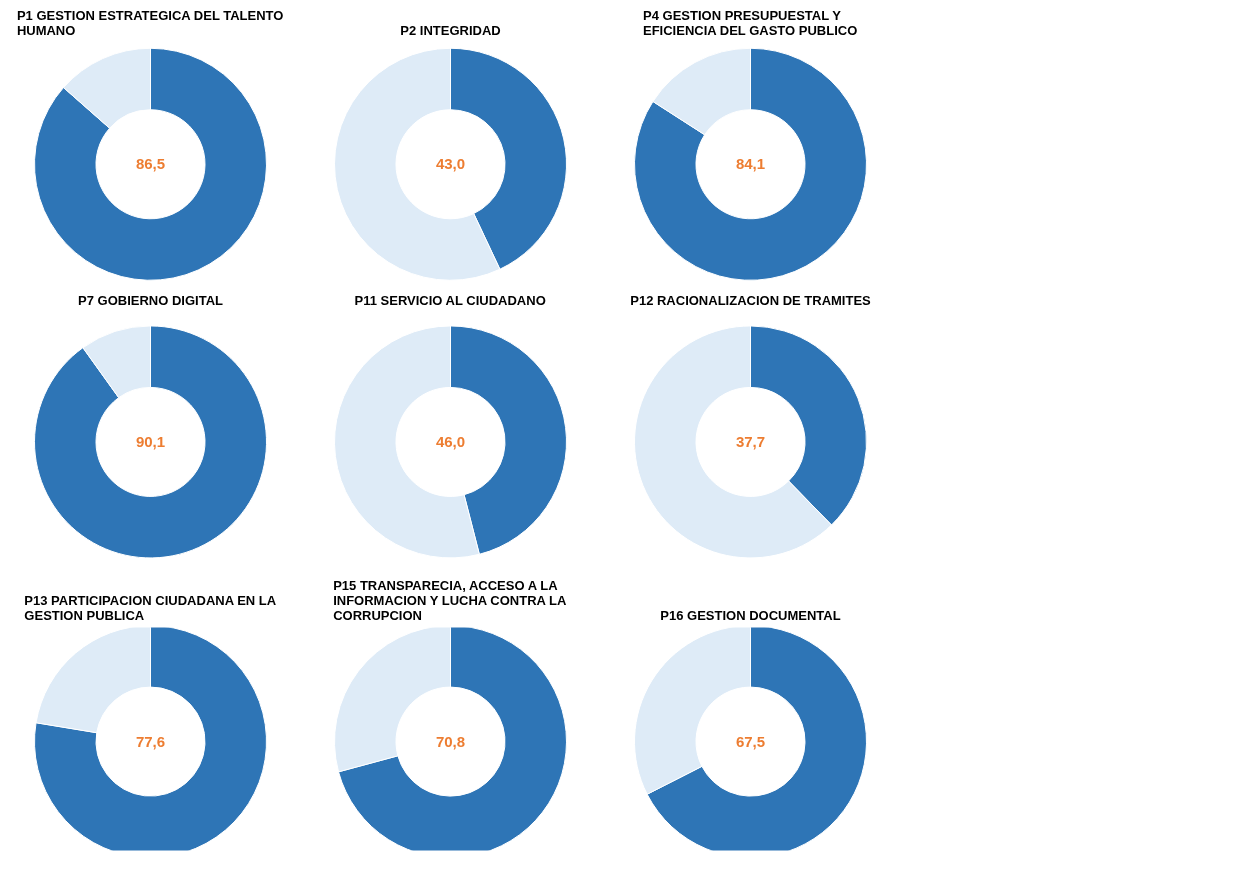 This screenshot has height=875, width=1235. Describe the element at coordinates (750, 441) in the screenshot. I see `data-label: 37,7` at that location.